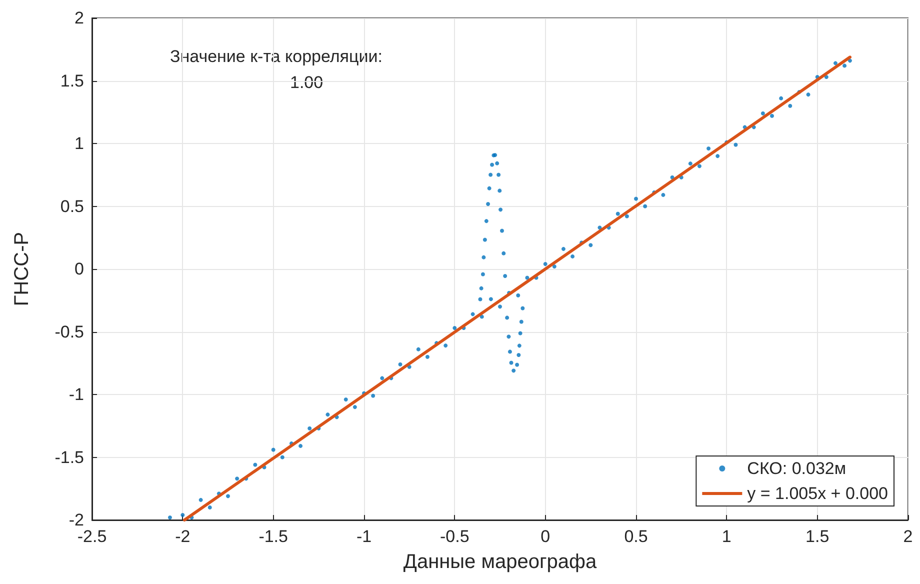  I want to click on legend-label: СКО: 0.032м, so click(796, 468).